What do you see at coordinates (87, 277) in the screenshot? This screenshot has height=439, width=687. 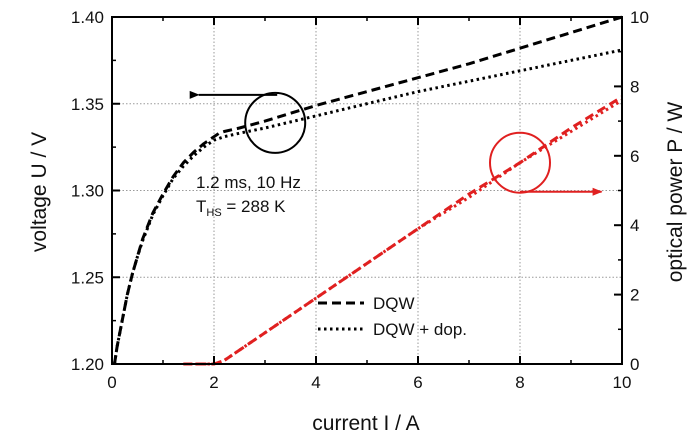 I see `y-tick-label: 1.25` at bounding box center [87, 277].